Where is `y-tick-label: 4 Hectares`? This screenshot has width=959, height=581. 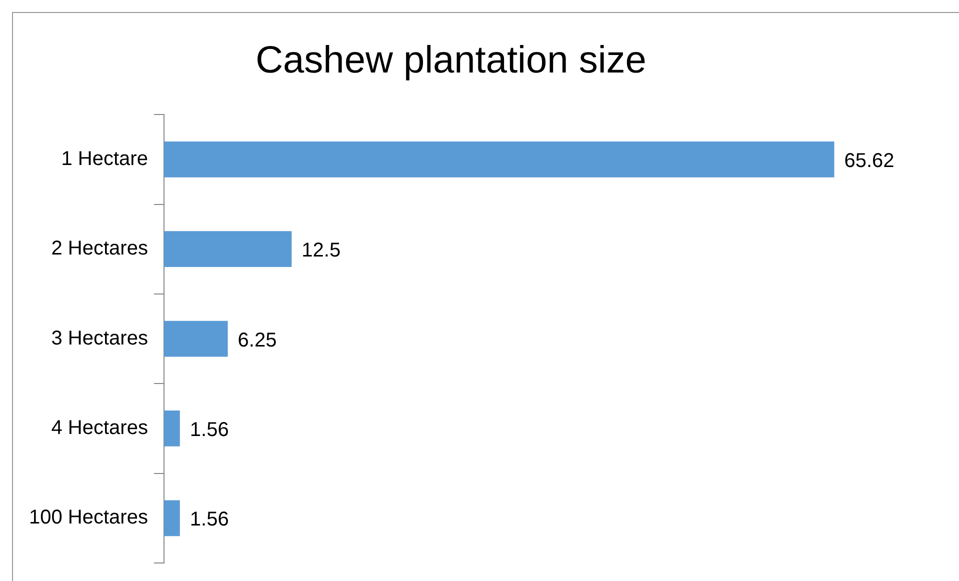 y-tick-label: 4 Hectares is located at coordinates (99, 427).